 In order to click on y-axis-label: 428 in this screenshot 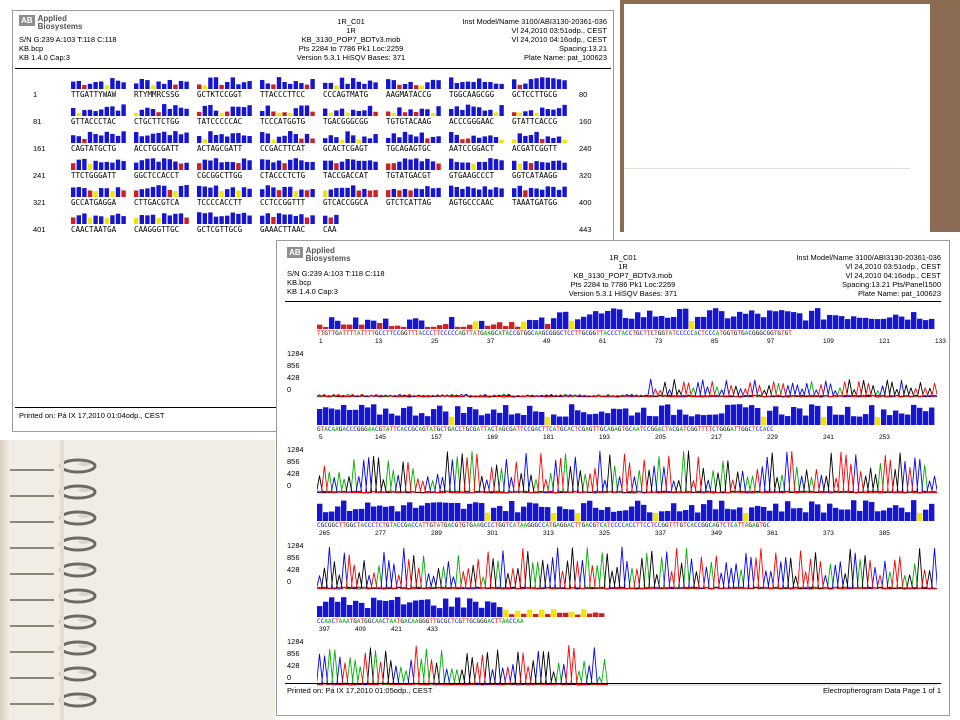, I will do `click(293, 665)`.